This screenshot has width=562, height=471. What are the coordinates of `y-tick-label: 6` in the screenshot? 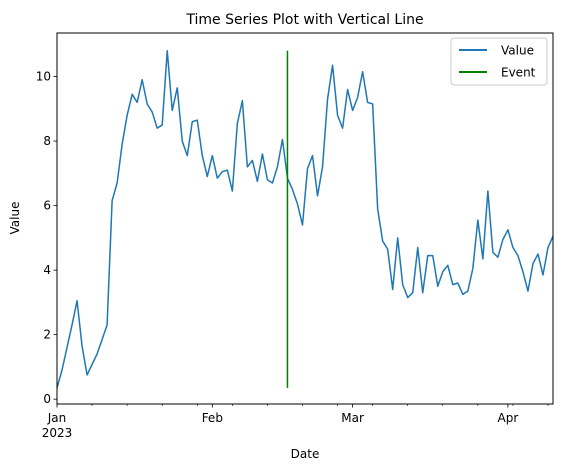 It's located at (47, 206).